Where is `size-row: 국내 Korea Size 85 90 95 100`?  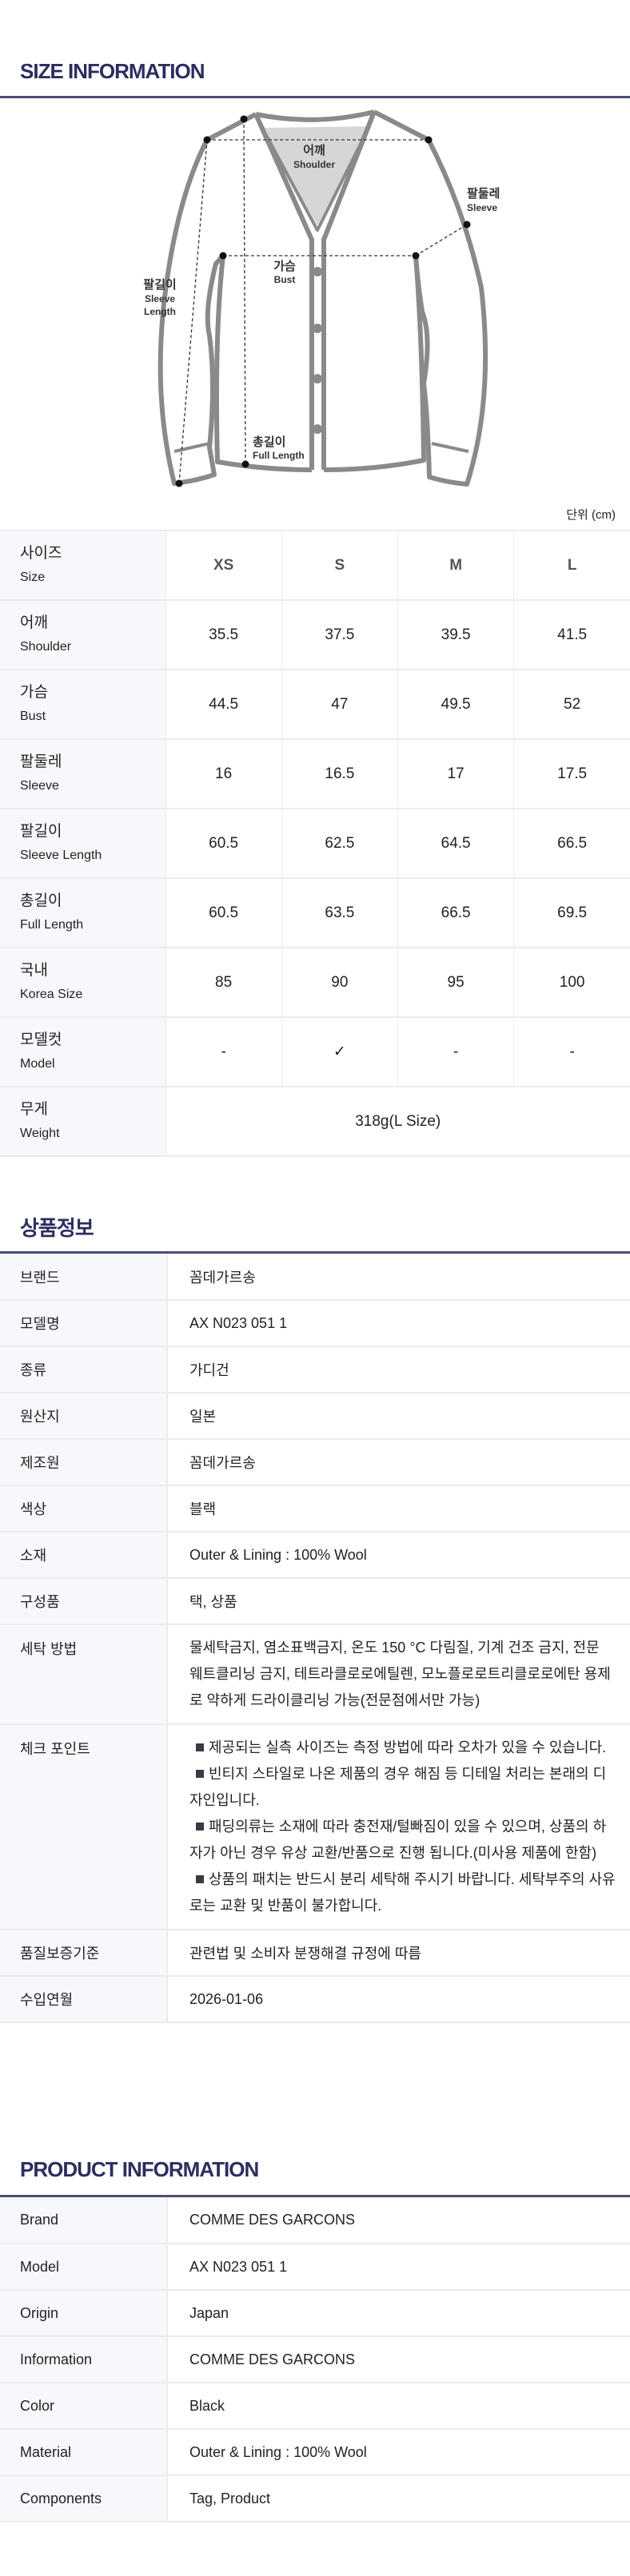 size-row: 국내 Korea Size 85 90 95 100 is located at coordinates (315, 983).